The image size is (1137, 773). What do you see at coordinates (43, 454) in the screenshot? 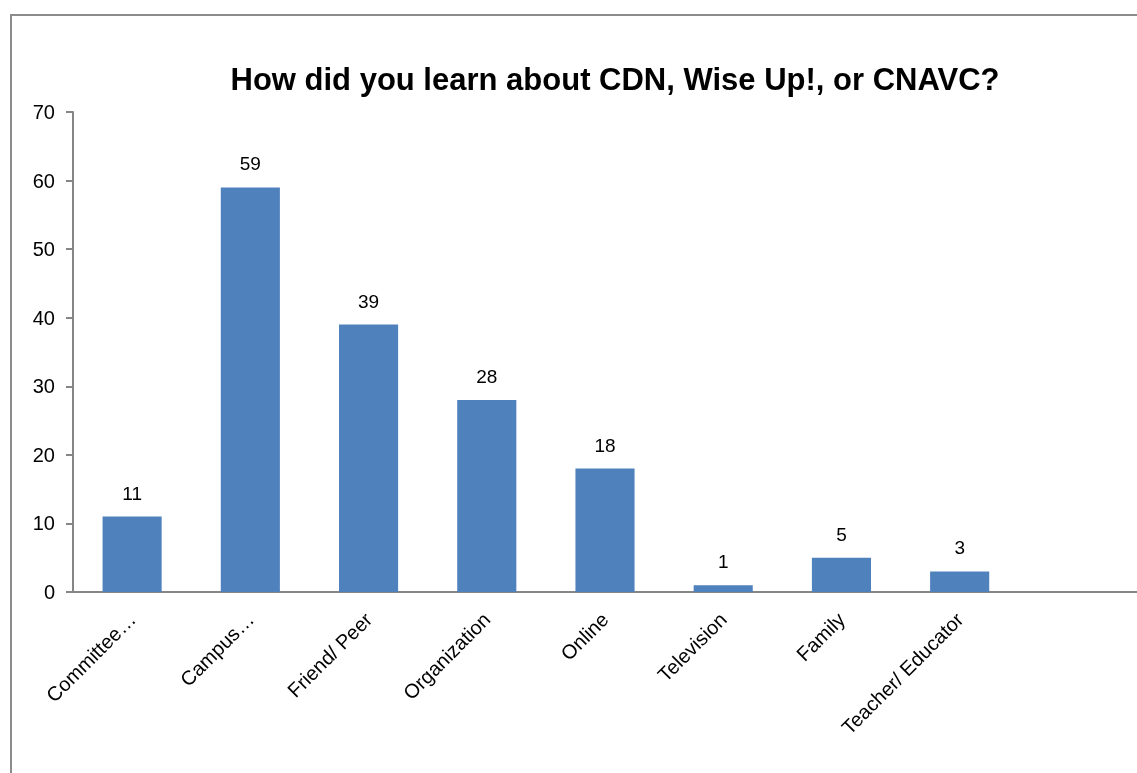
I see `y-tick-label: 20` at bounding box center [43, 454].